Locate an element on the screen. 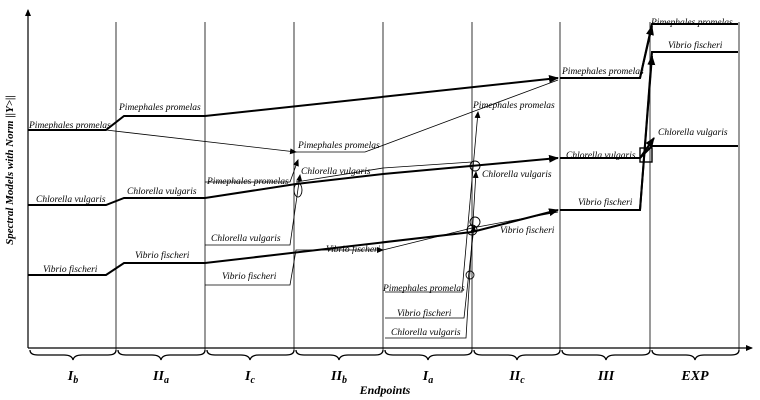  segment-label: Ia is located at coordinates (427, 377).